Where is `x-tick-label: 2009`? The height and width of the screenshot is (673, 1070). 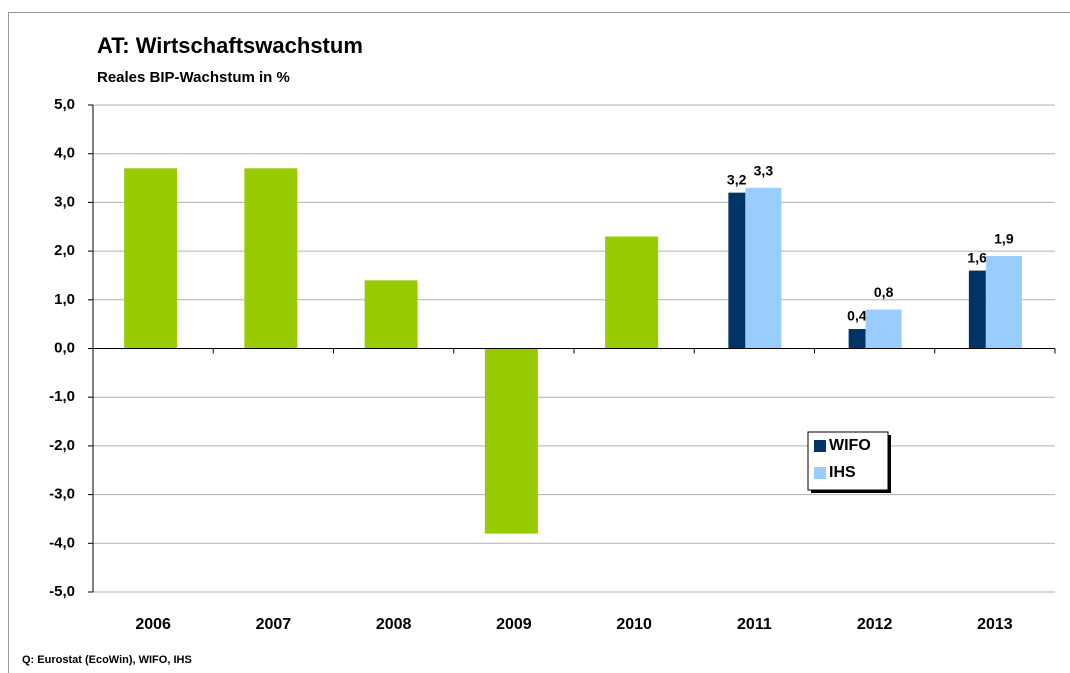 x-tick-label: 2009 is located at coordinates (514, 624).